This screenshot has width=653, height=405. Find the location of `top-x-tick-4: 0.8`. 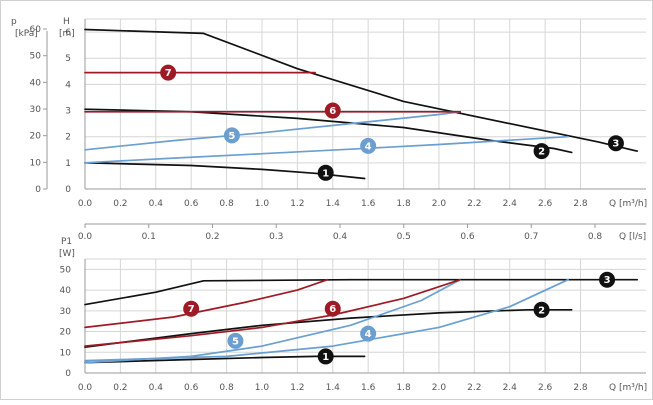

top-x-tick-4: 0.8 is located at coordinates (226, 204).